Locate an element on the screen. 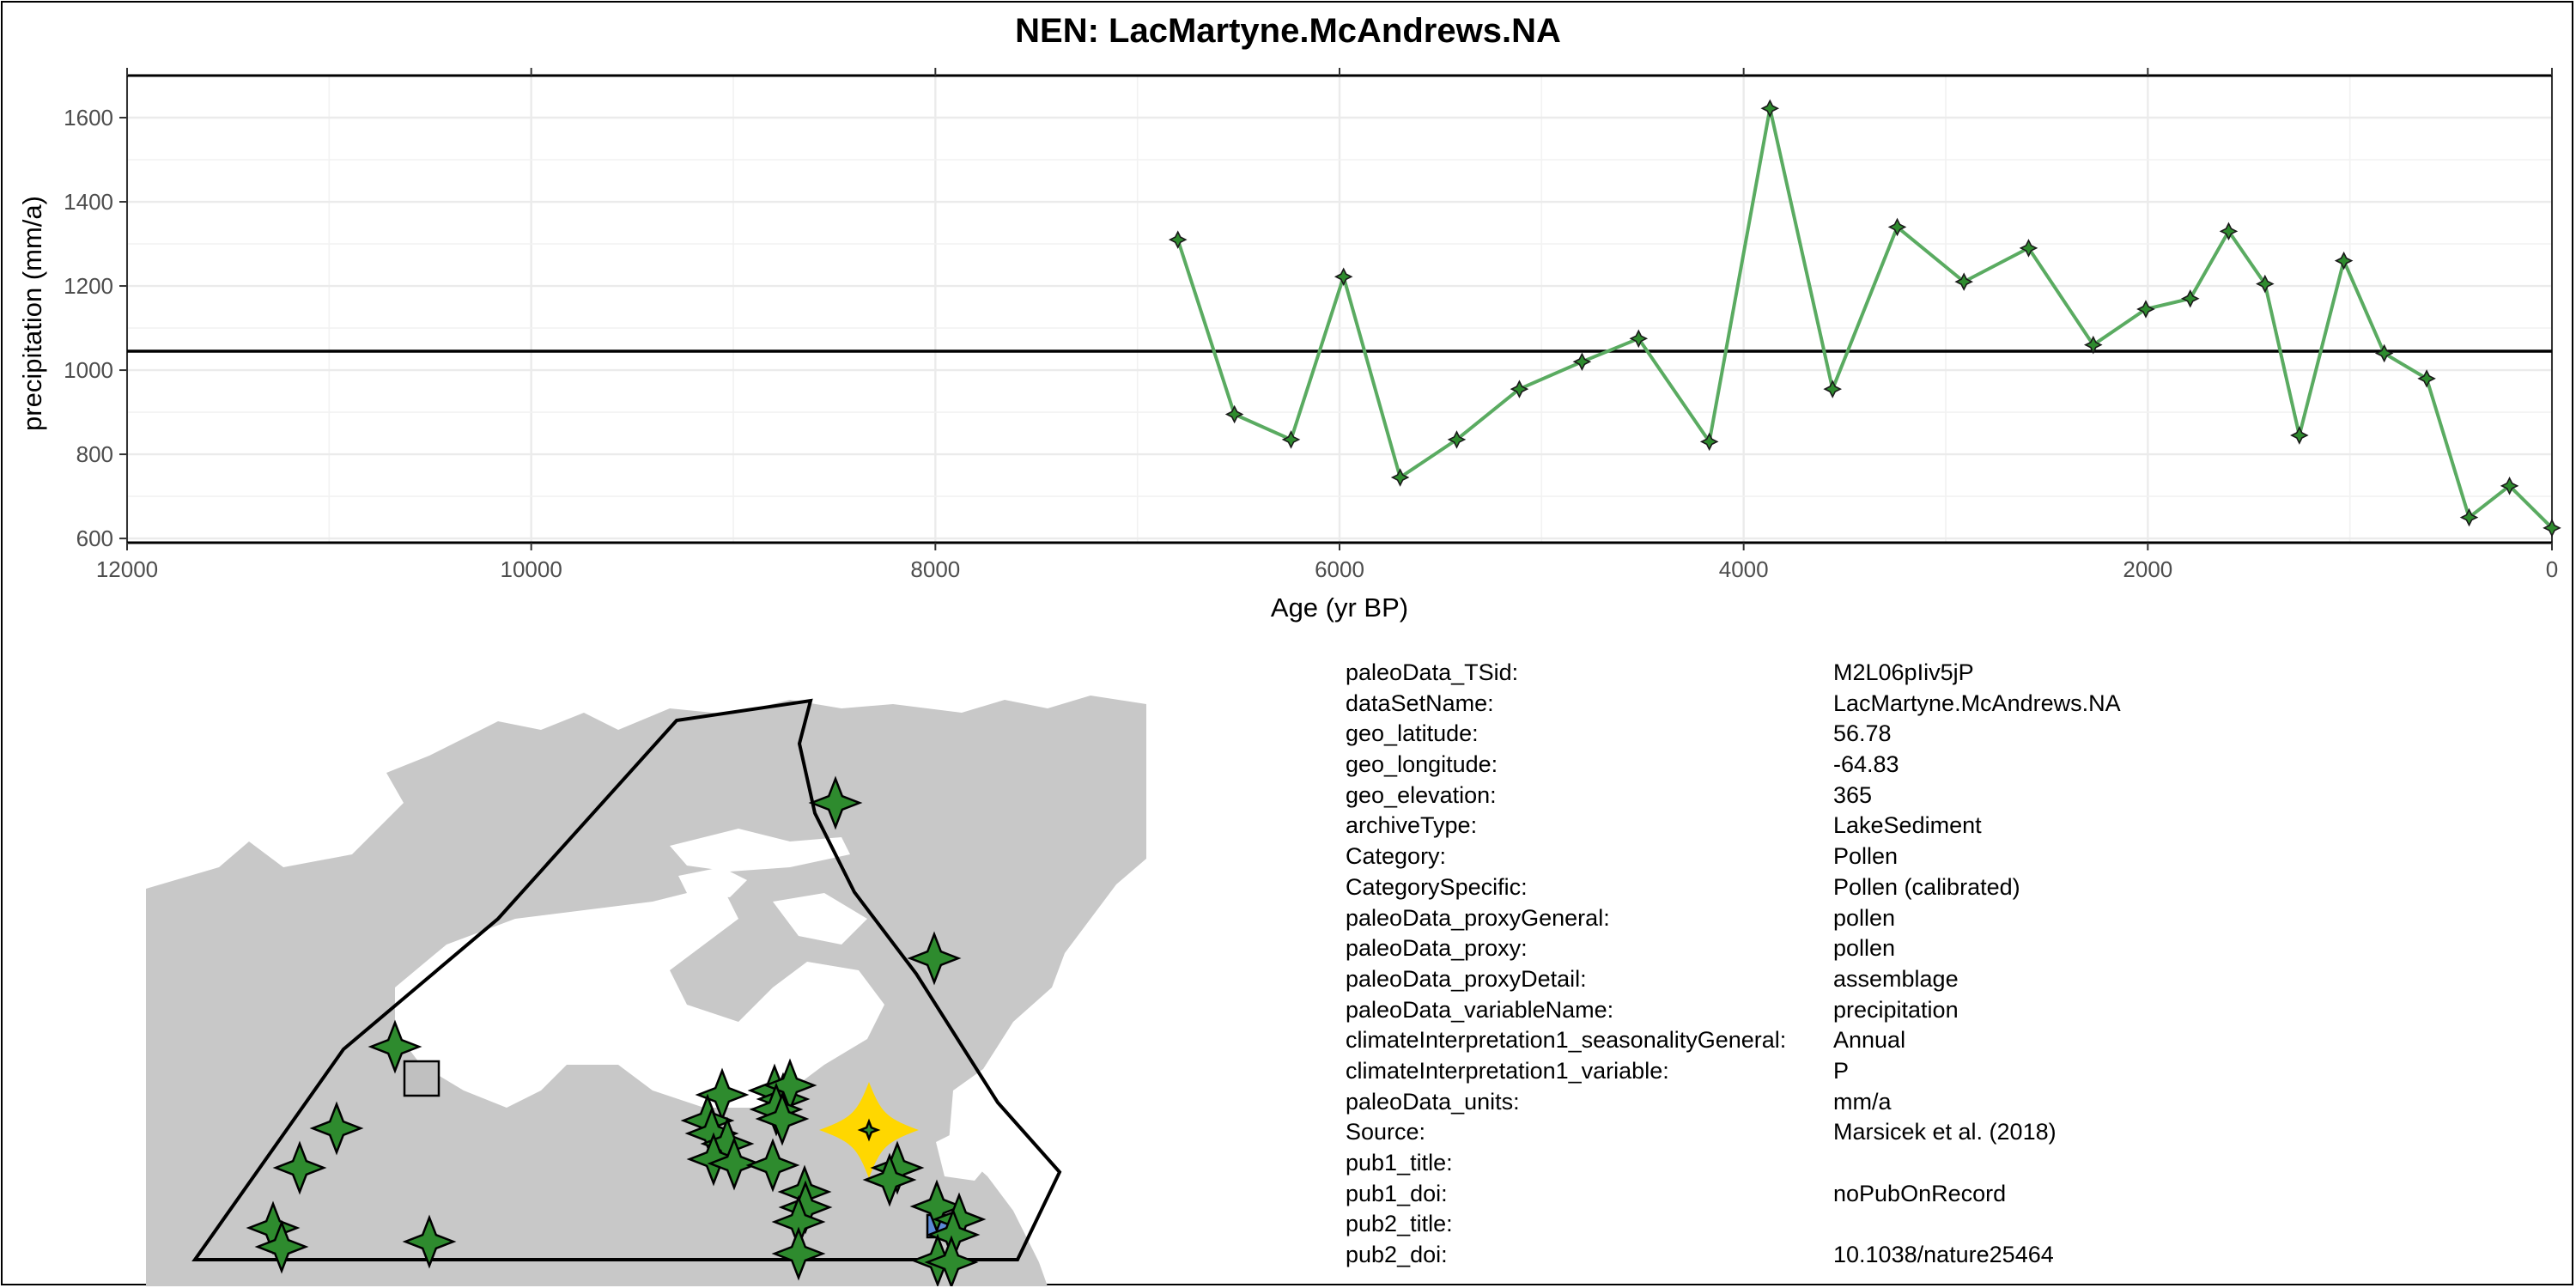 This screenshot has height=1288, width=2576. metadata-row: Category: Pollen is located at coordinates (1947, 856).